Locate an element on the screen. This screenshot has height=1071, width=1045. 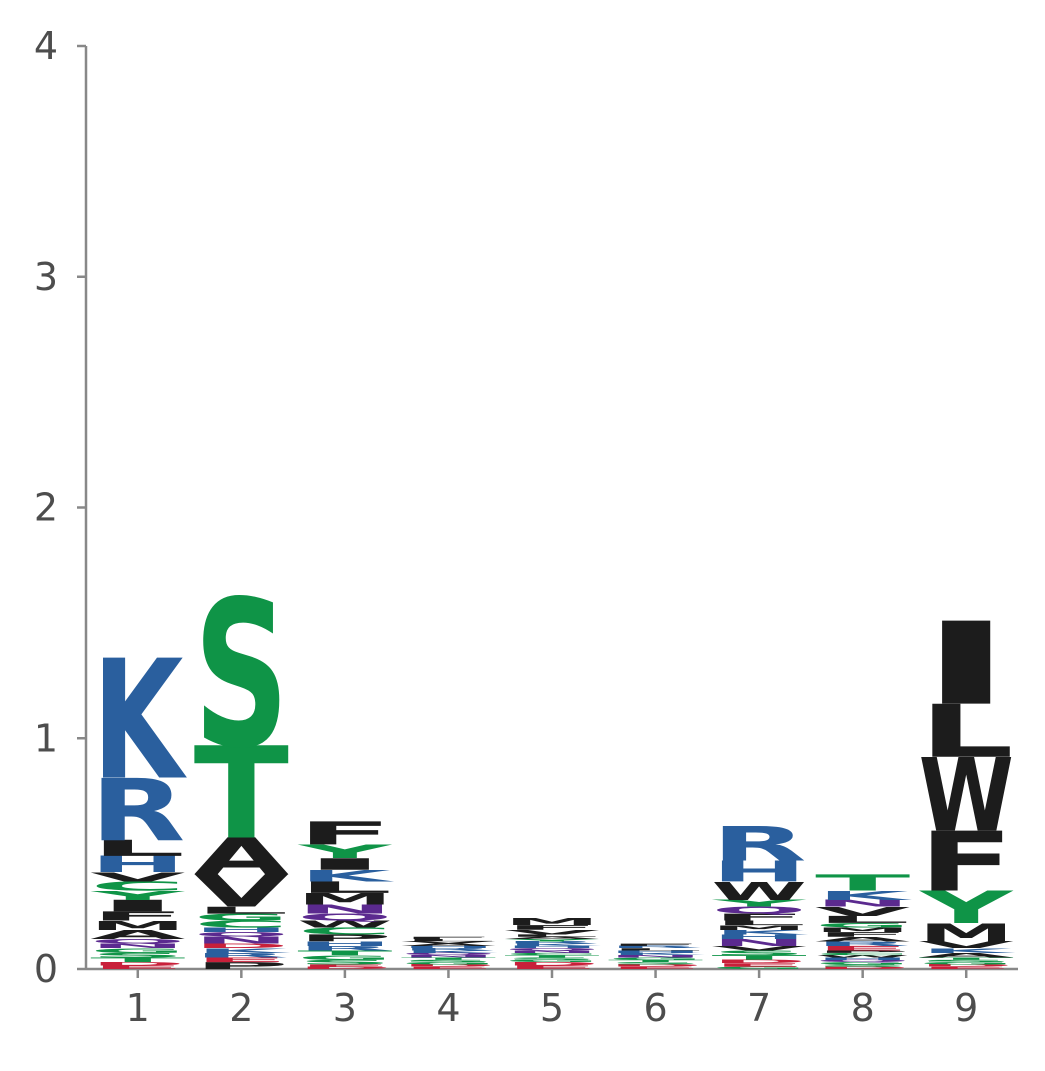
y-tick-label: 4 is located at coordinates (46, 46).